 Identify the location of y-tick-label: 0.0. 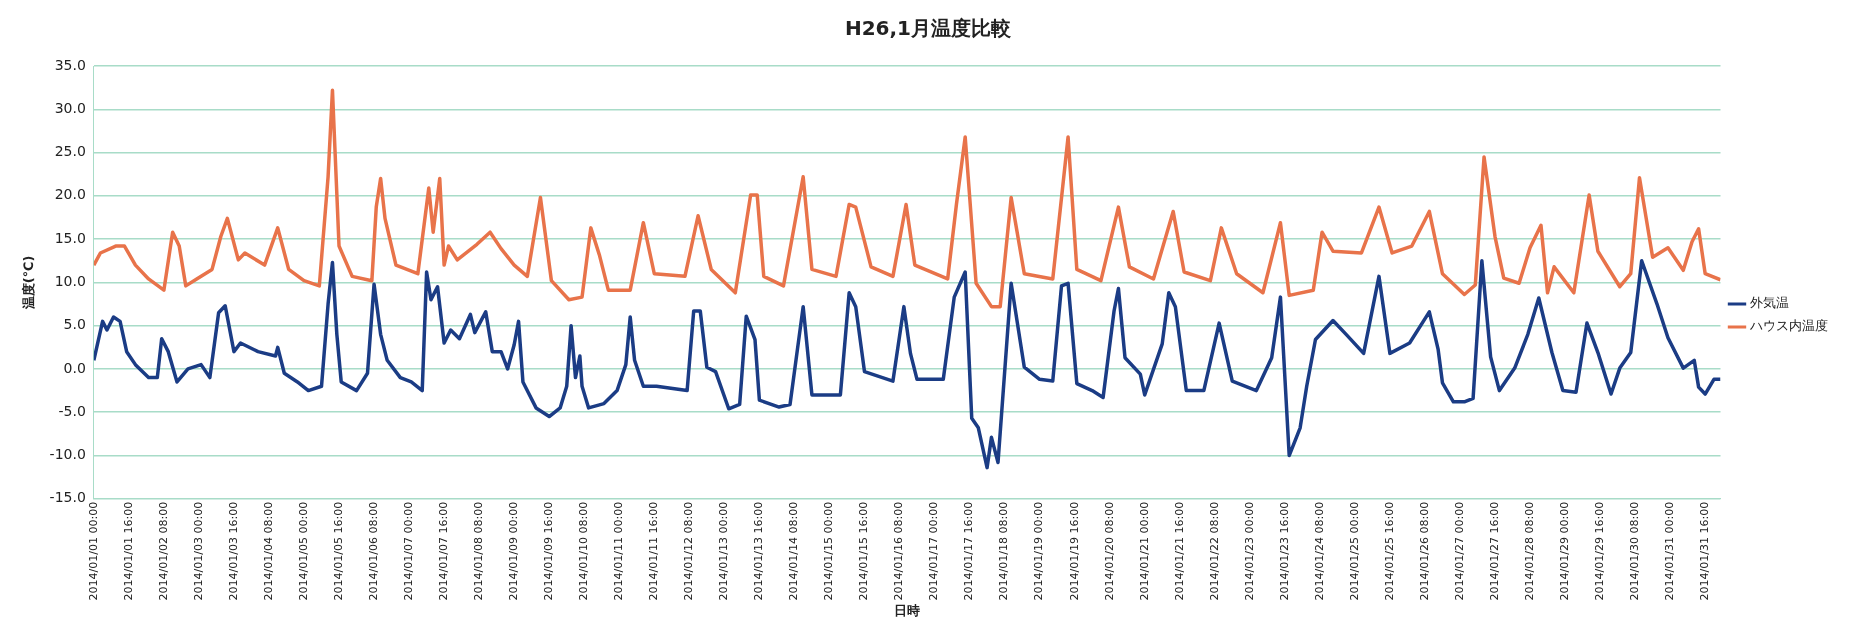
(74, 367).